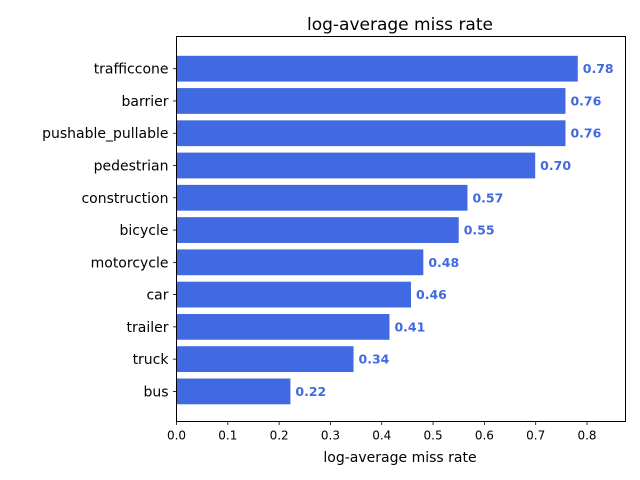  I want to click on category-label-pedestrian: pedestrian, so click(131, 167).